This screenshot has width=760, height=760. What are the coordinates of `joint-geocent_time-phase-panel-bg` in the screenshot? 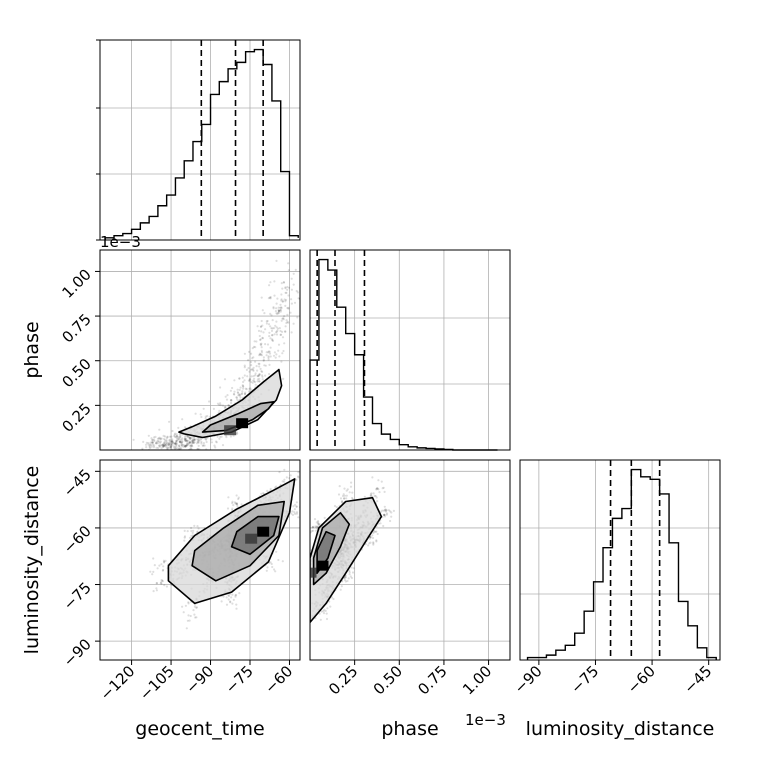 It's located at (200, 350).